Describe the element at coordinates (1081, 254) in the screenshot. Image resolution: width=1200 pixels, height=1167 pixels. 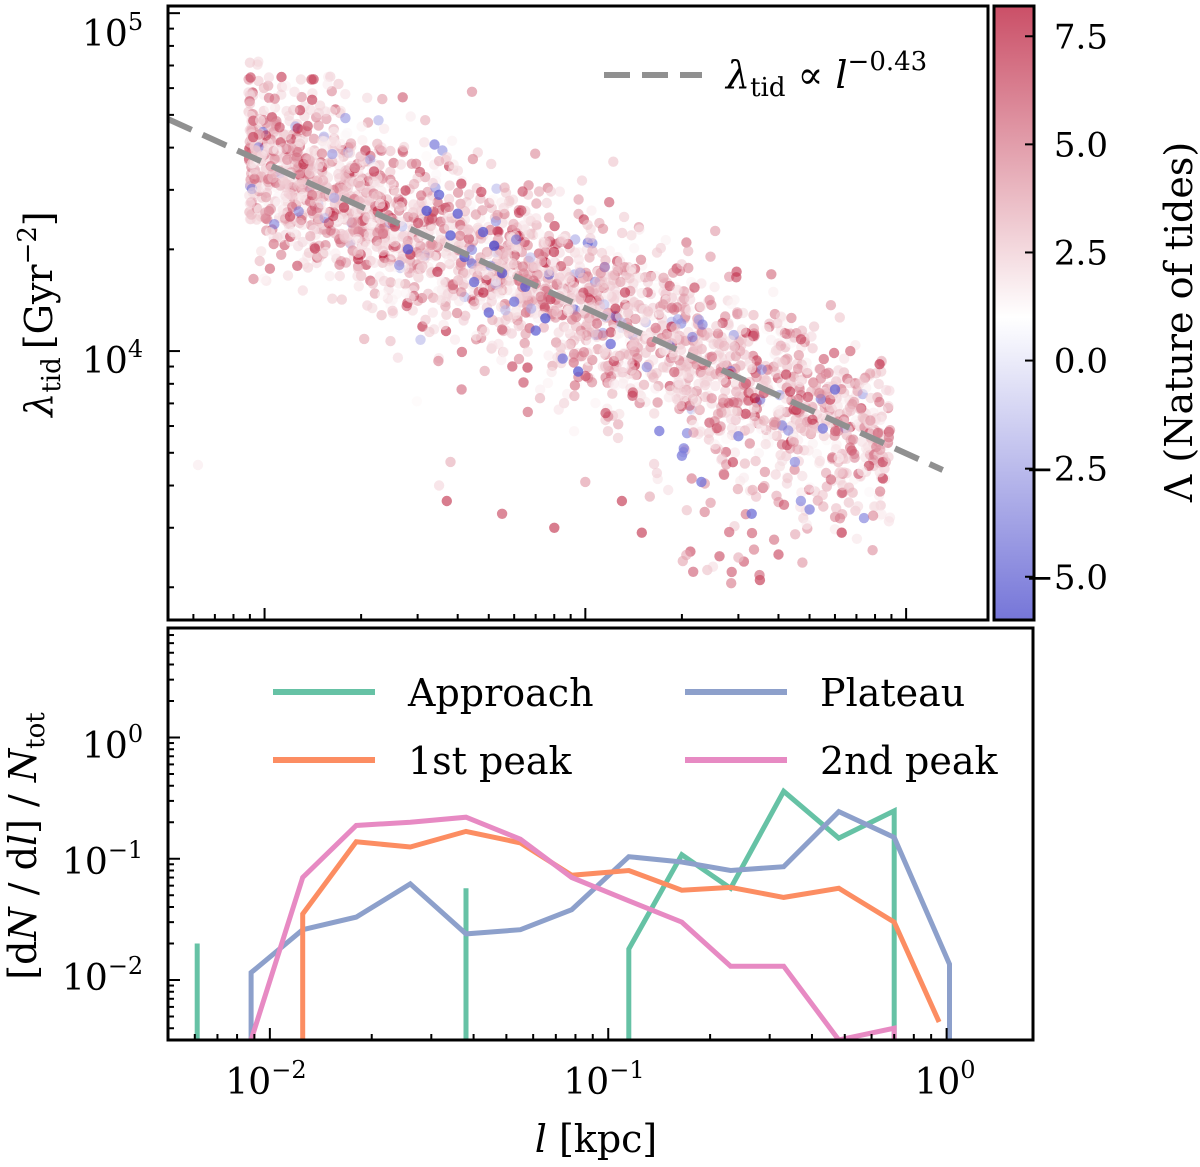
I see `colorbar-tick-label: 2.5` at that location.